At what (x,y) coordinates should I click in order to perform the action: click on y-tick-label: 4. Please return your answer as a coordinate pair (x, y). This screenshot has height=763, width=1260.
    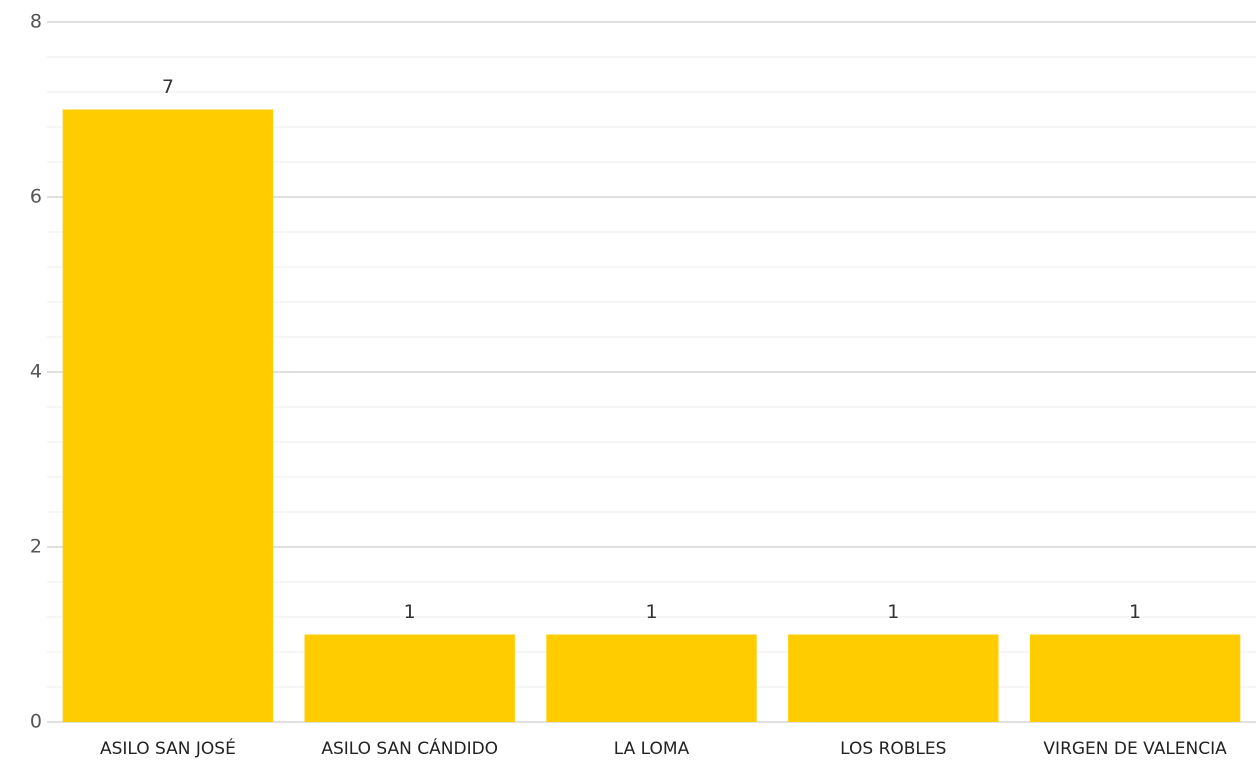
    Looking at the image, I should click on (36, 372).